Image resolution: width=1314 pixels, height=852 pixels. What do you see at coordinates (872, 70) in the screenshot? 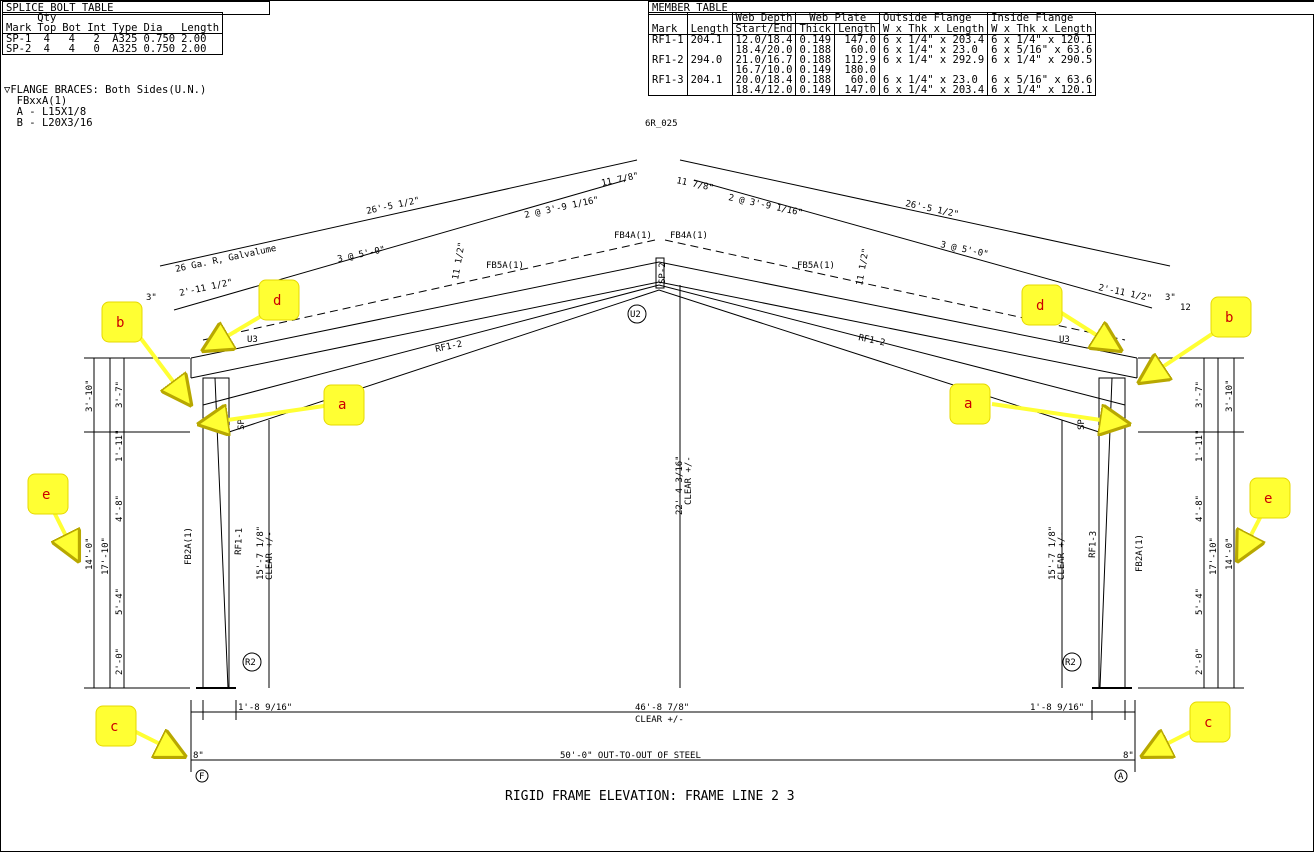
I see `table-row: 16.7/10.0 0.149 180.0` at bounding box center [872, 70].